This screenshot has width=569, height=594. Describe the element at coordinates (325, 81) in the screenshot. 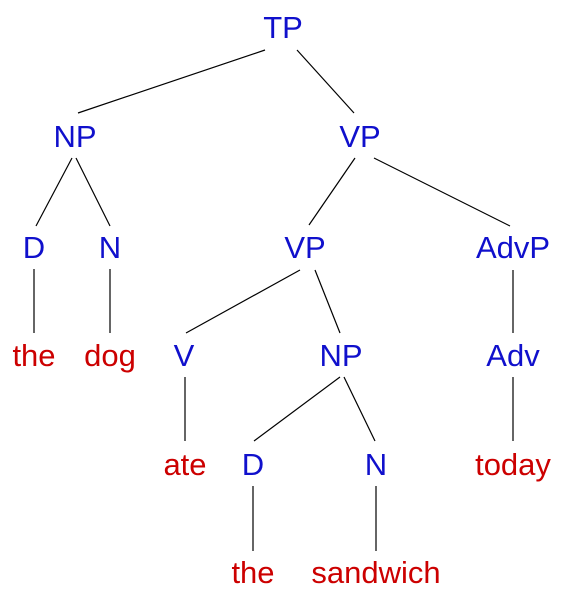

I see `edge-tp-vp` at that location.